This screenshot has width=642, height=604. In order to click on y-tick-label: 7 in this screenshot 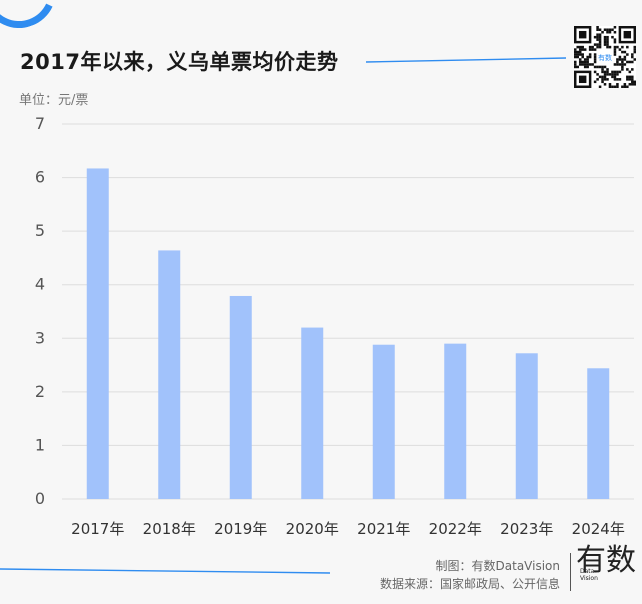, I will do `click(40, 123)`.